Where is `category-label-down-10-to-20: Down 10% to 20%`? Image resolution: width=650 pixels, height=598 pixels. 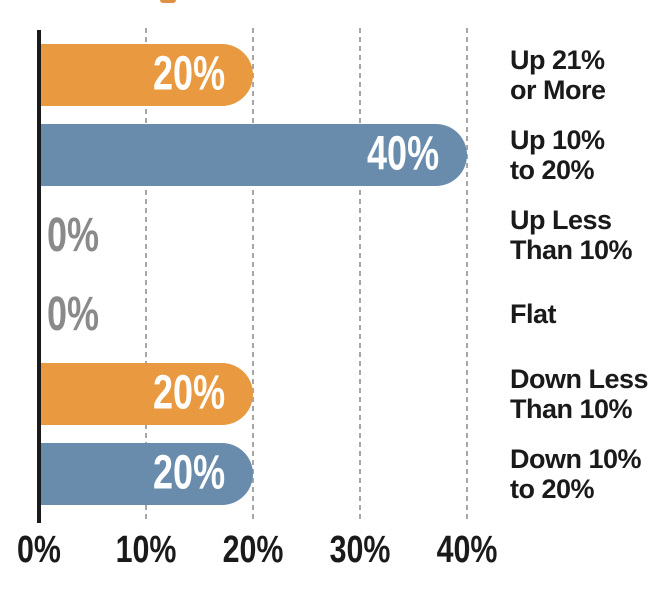 category-label-down-10-to-20: Down 10% to 20% is located at coordinates (580, 474).